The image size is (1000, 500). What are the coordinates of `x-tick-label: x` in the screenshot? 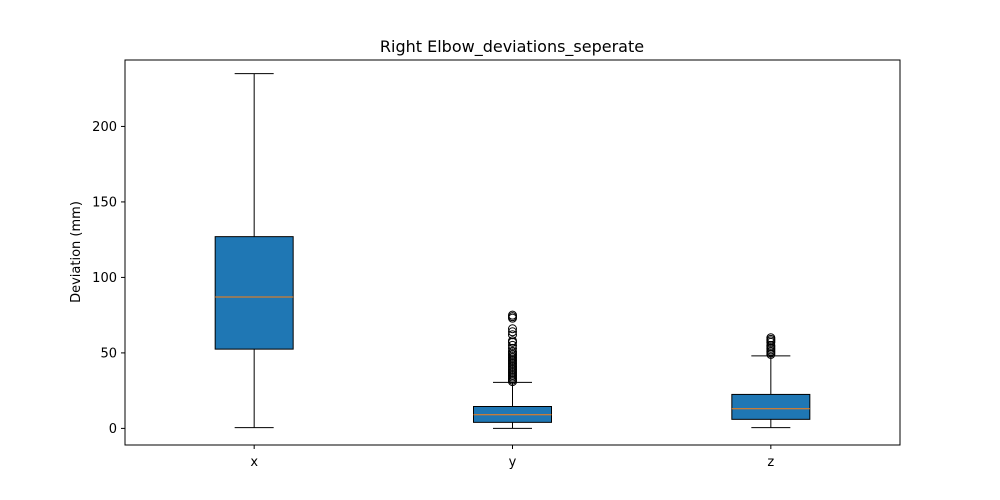 It's located at (254, 462).